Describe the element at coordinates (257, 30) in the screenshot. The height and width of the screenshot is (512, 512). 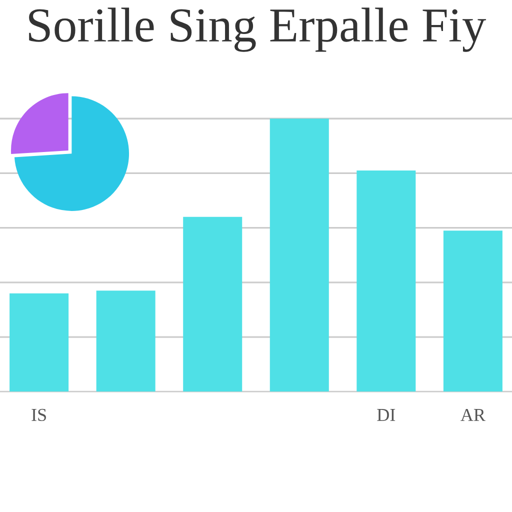
I see `chart-title: Sorille Sing Erpalle Fiy` at that location.